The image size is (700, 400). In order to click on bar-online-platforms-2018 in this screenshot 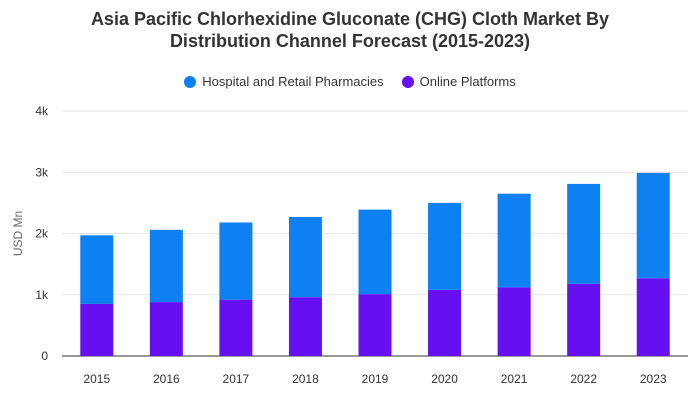, I will do `click(305, 326)`.